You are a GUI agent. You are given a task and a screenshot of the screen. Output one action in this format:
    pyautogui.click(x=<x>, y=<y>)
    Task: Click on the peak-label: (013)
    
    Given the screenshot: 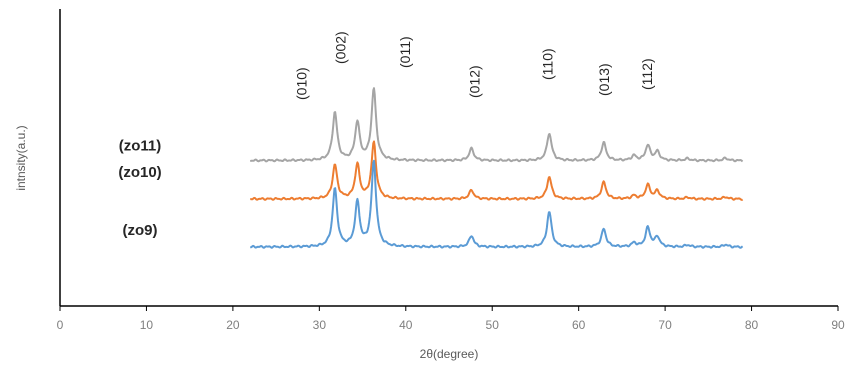 What is the action you would take?
    pyautogui.click(x=604, y=79)
    